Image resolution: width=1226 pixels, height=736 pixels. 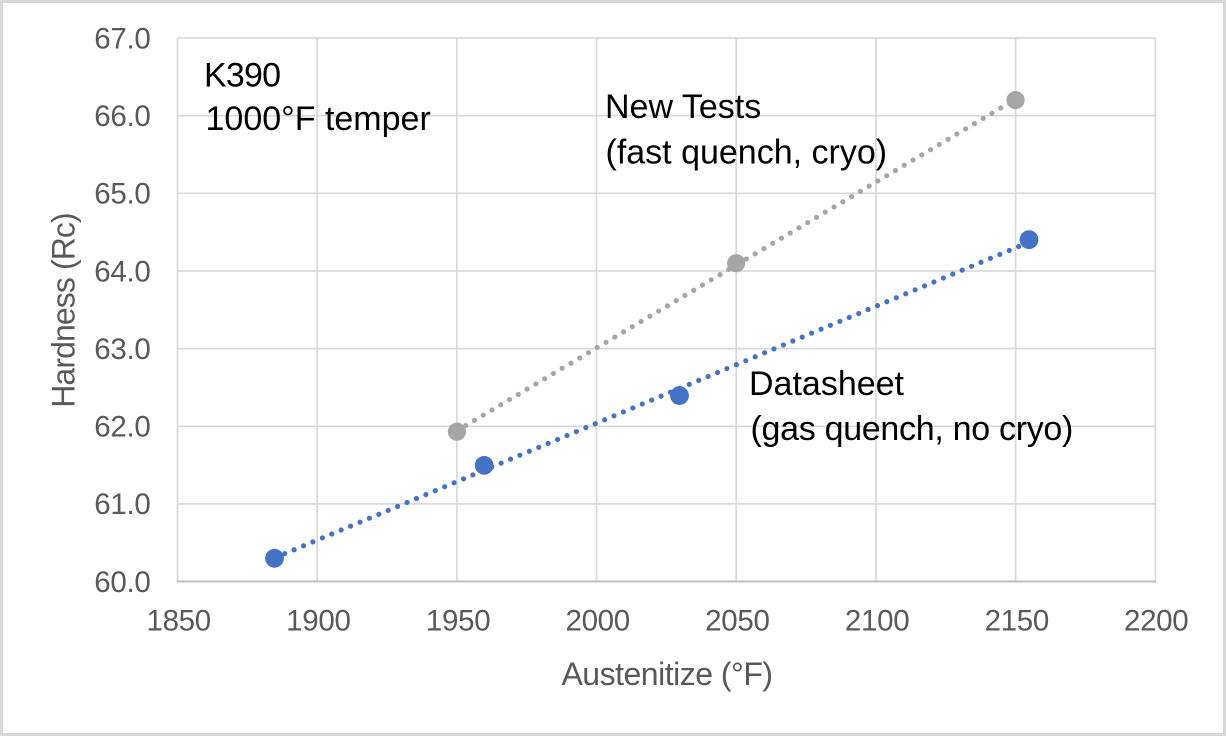 I want to click on svg-text: K390, so click(x=242, y=76).